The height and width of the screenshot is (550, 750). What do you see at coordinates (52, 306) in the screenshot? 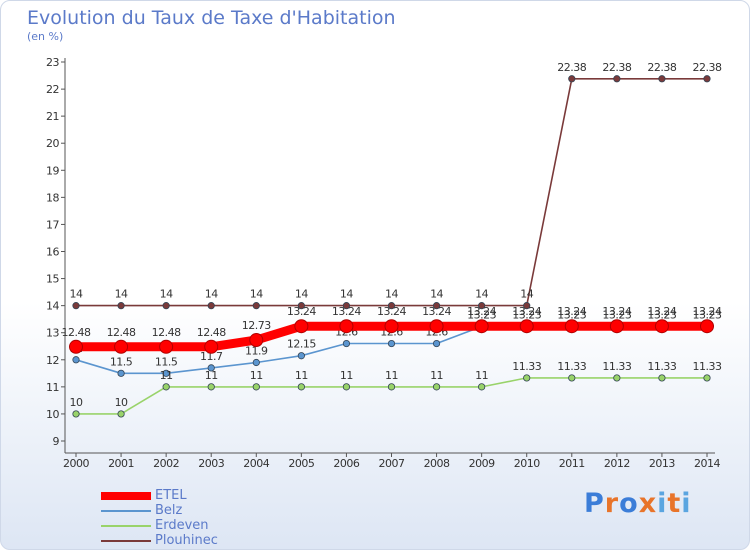
I see `y-tick-label: 14` at bounding box center [52, 306].